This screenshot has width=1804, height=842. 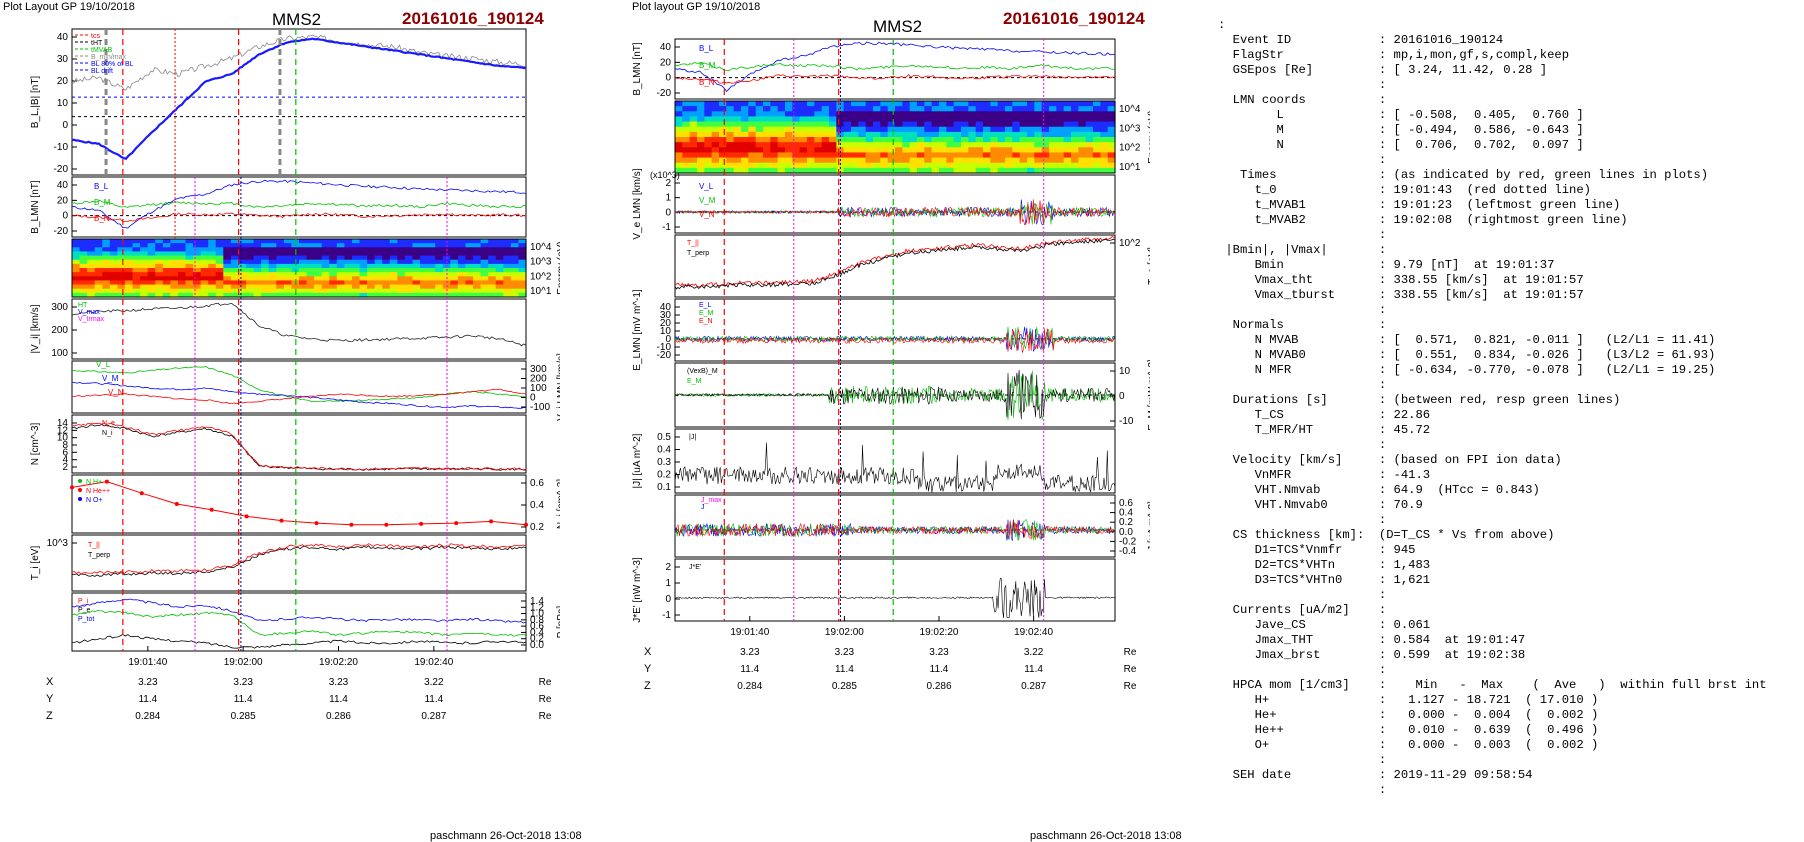 What do you see at coordinates (895, 67) in the screenshot?
I see `blmn-line` at bounding box center [895, 67].